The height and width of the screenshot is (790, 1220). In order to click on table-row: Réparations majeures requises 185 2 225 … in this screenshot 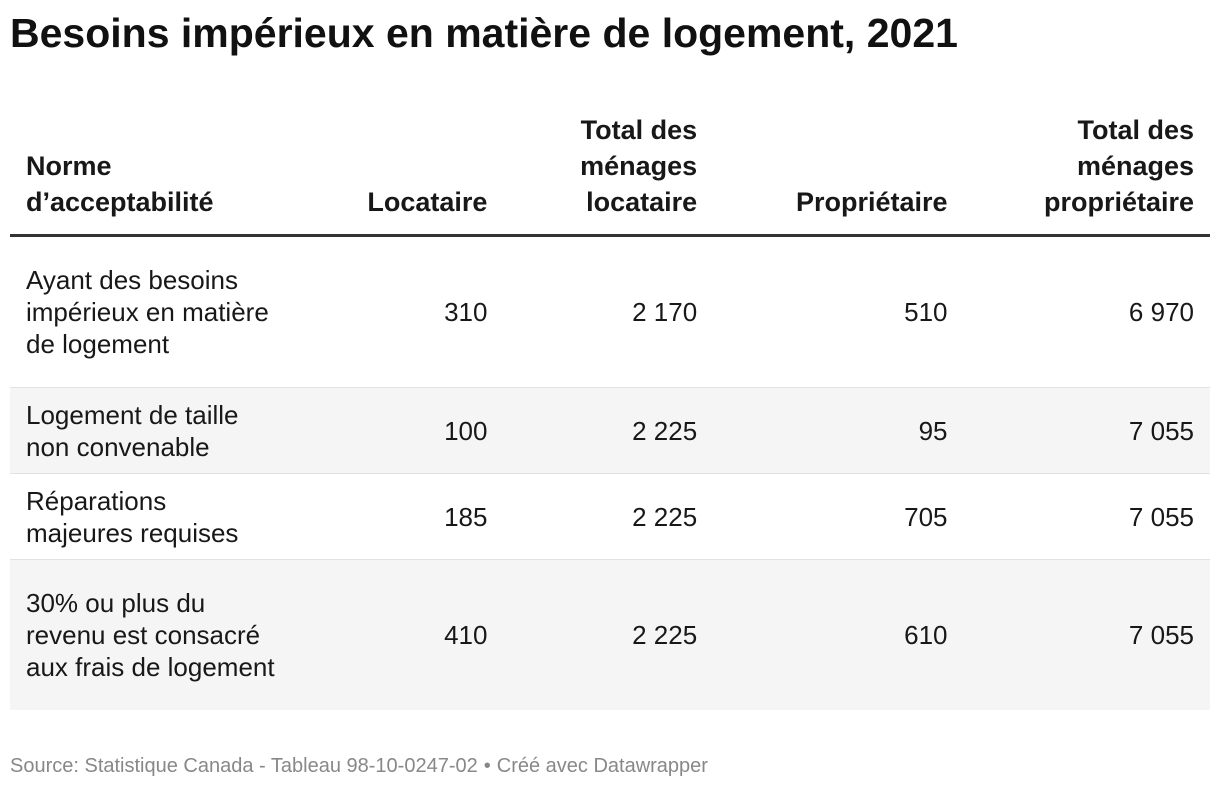, I will do `click(610, 516)`.